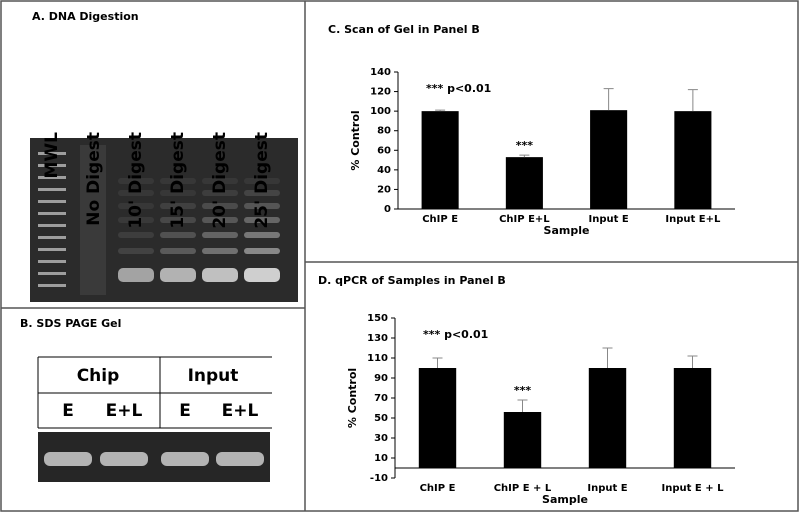 The width and height of the screenshot is (799, 512). I want to click on y-tick-label: 140, so click(380, 72).